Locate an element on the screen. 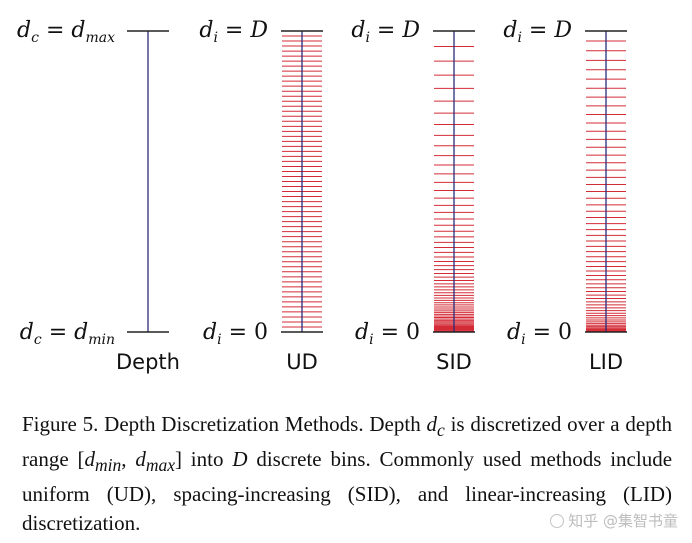 The width and height of the screenshot is (692, 543). bottom-label-lid: di = 0 is located at coordinates (539, 334).